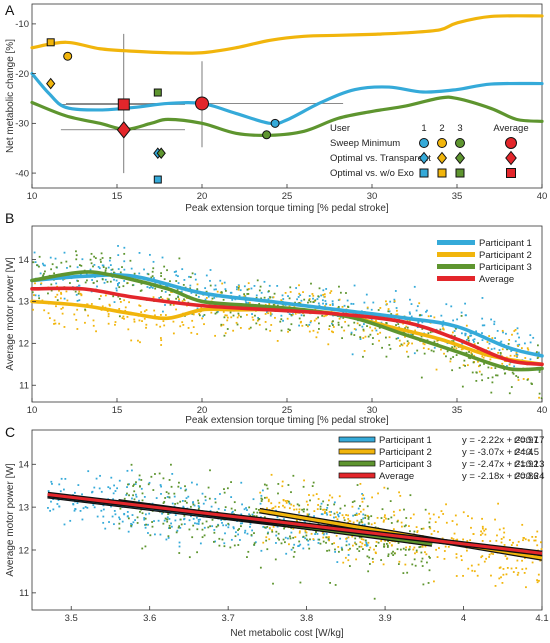 This screenshot has height=643, width=550. What do you see at coordinates (496, 279) in the screenshot?
I see `legend-b-avg: Average` at bounding box center [496, 279].